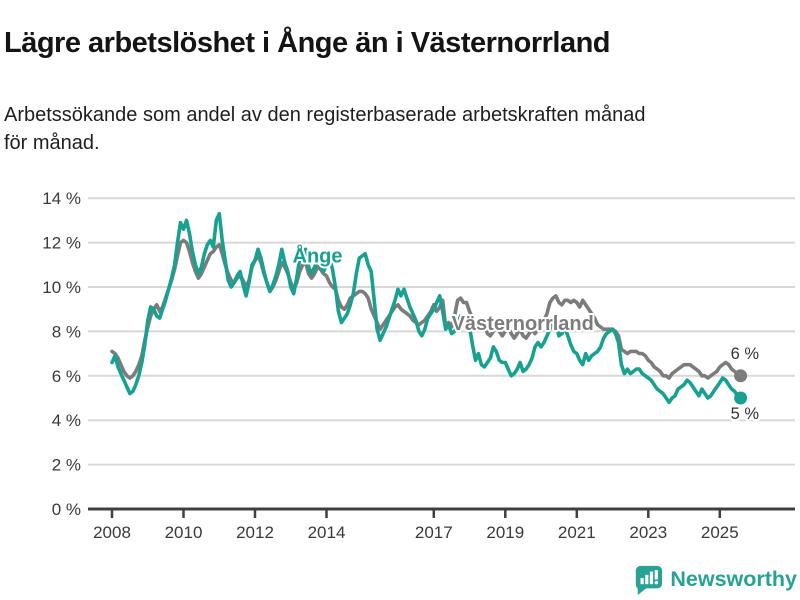 This screenshot has height=600, width=800. Describe the element at coordinates (649, 580) in the screenshot. I see `newsworthy-logo-icon` at that location.